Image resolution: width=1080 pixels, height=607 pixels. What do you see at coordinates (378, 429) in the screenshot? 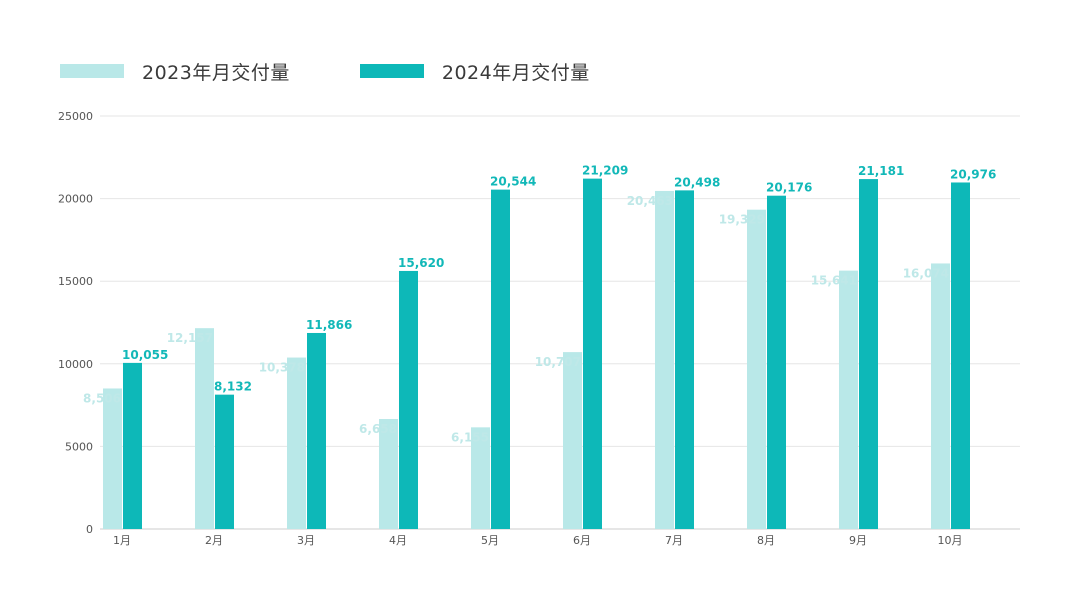
I see `data-label-2023: 6,658` at bounding box center [378, 429].